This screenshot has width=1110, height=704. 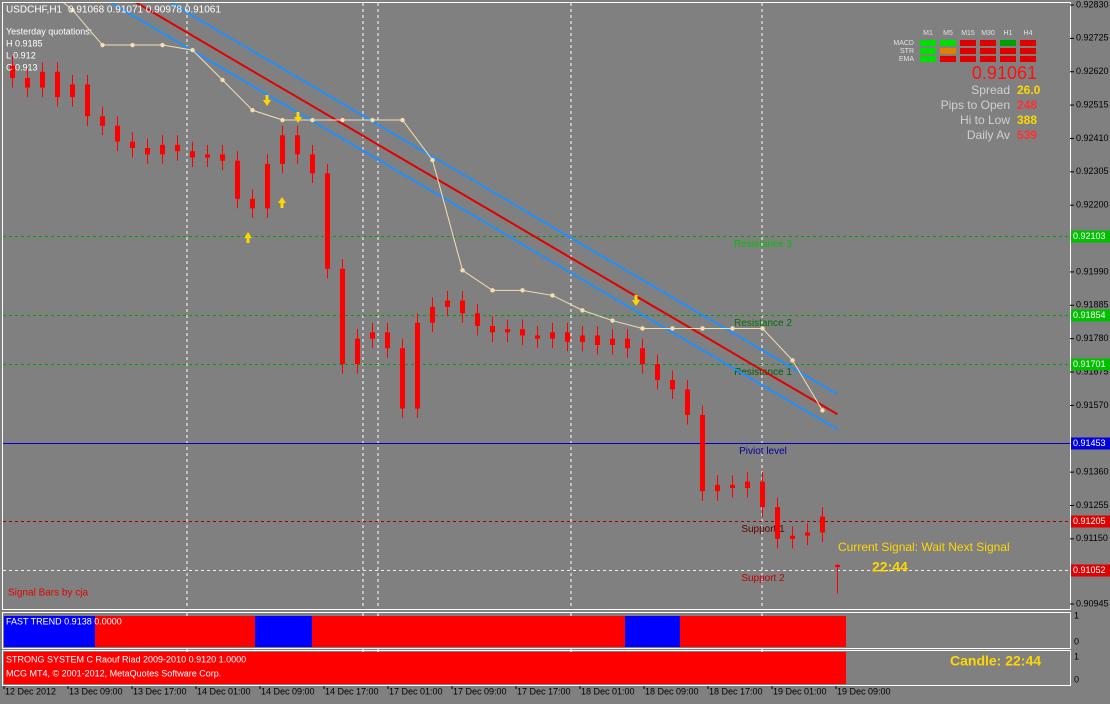 I want to click on stat-label: Pips to Open, so click(x=975, y=105).